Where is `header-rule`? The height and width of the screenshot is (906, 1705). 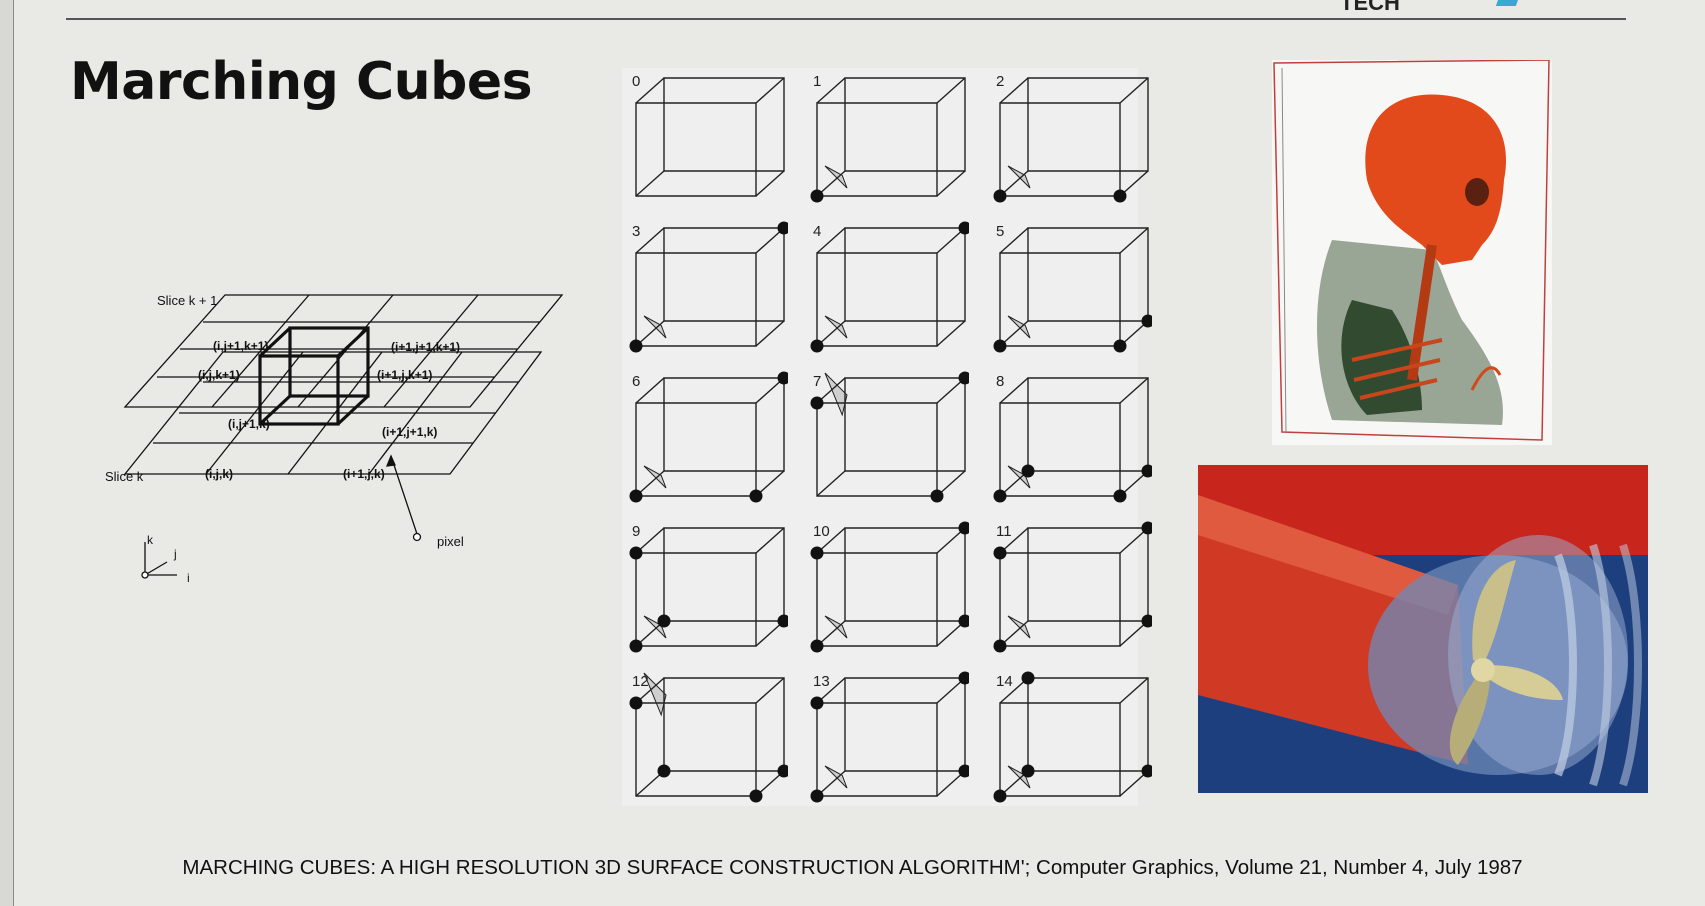 header-rule is located at coordinates (846, 19).